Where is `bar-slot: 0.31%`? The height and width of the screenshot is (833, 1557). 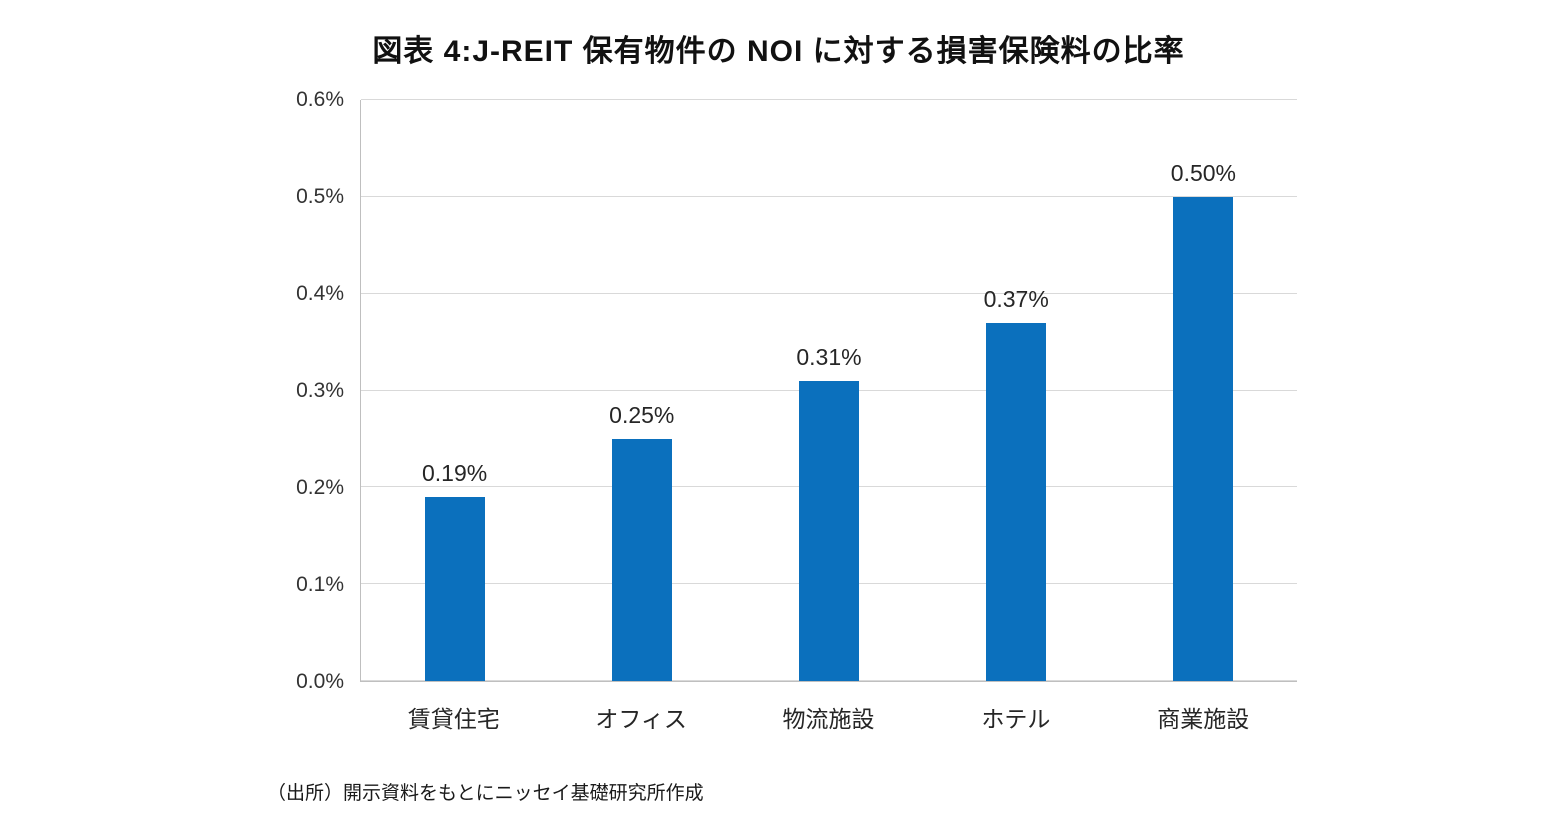
bar-slot: 0.31% is located at coordinates (828, 390).